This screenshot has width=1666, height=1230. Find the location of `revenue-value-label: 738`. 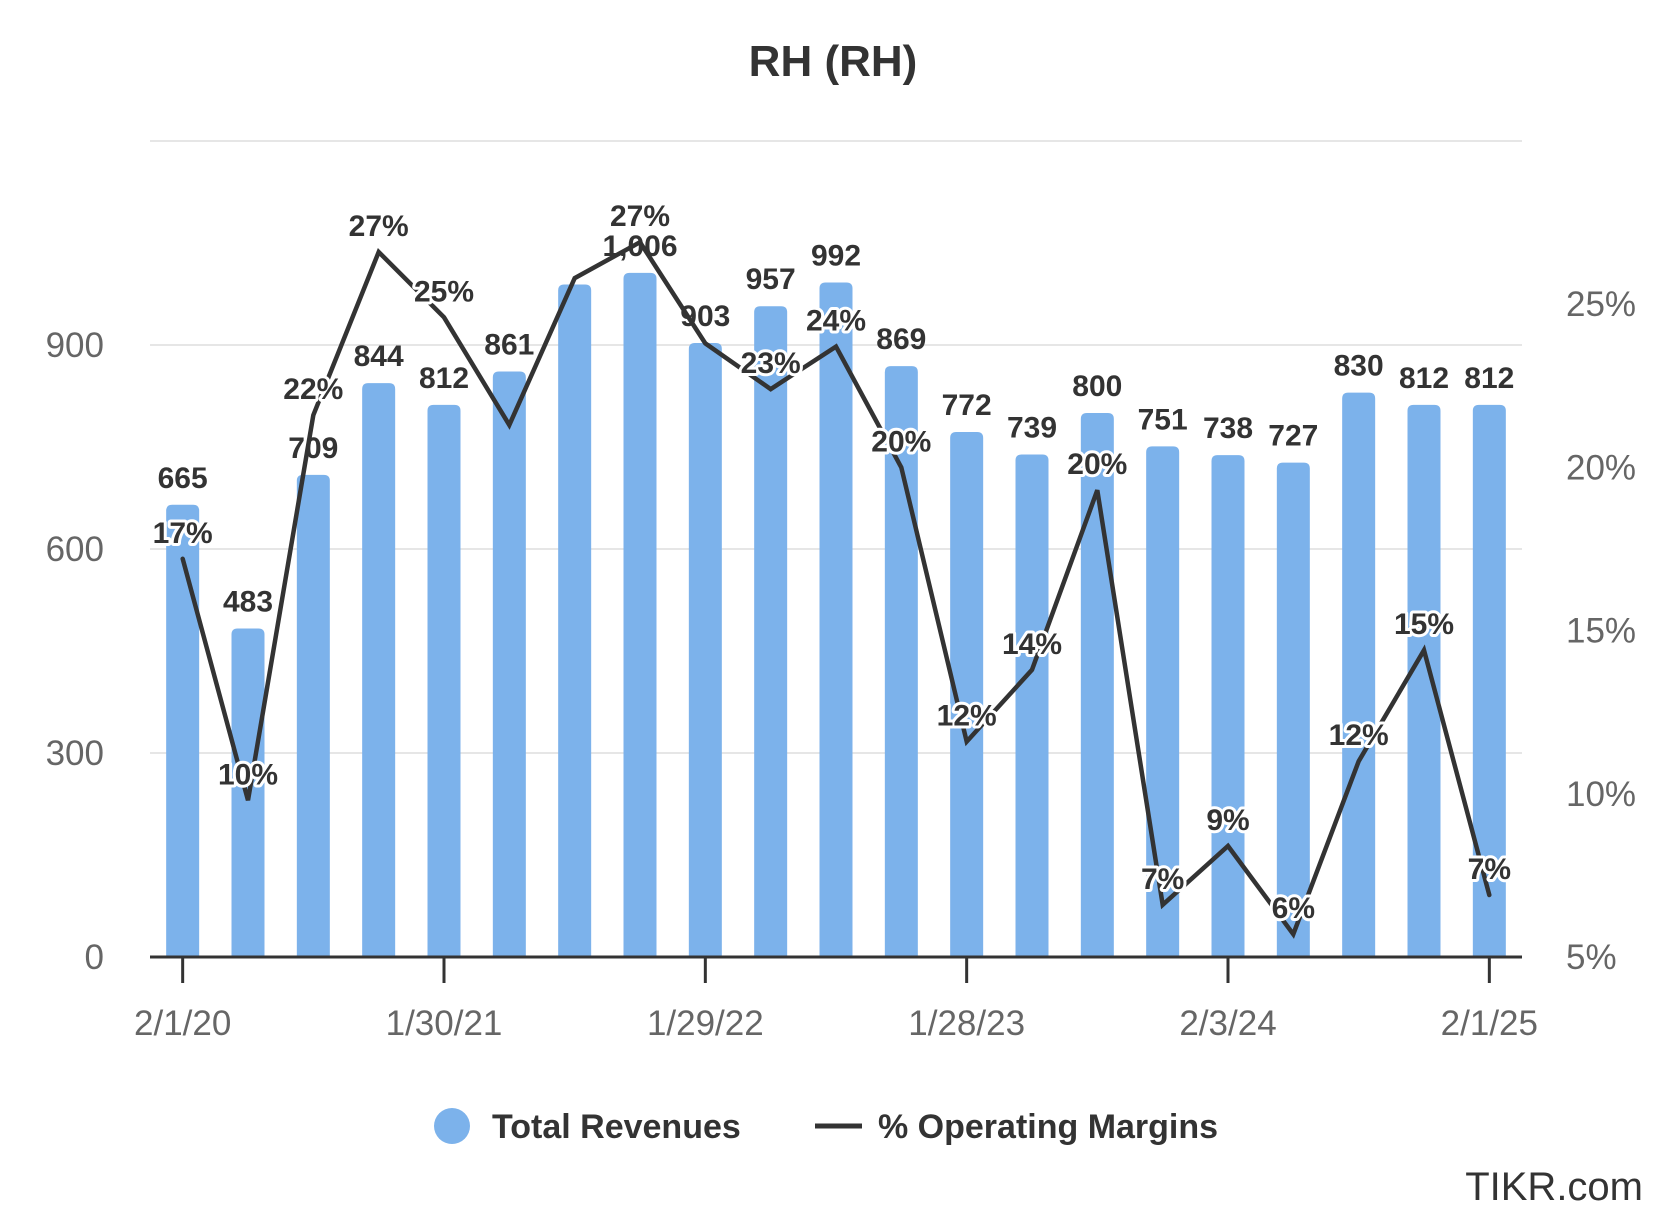

revenue-value-label: 738 is located at coordinates (1228, 428).